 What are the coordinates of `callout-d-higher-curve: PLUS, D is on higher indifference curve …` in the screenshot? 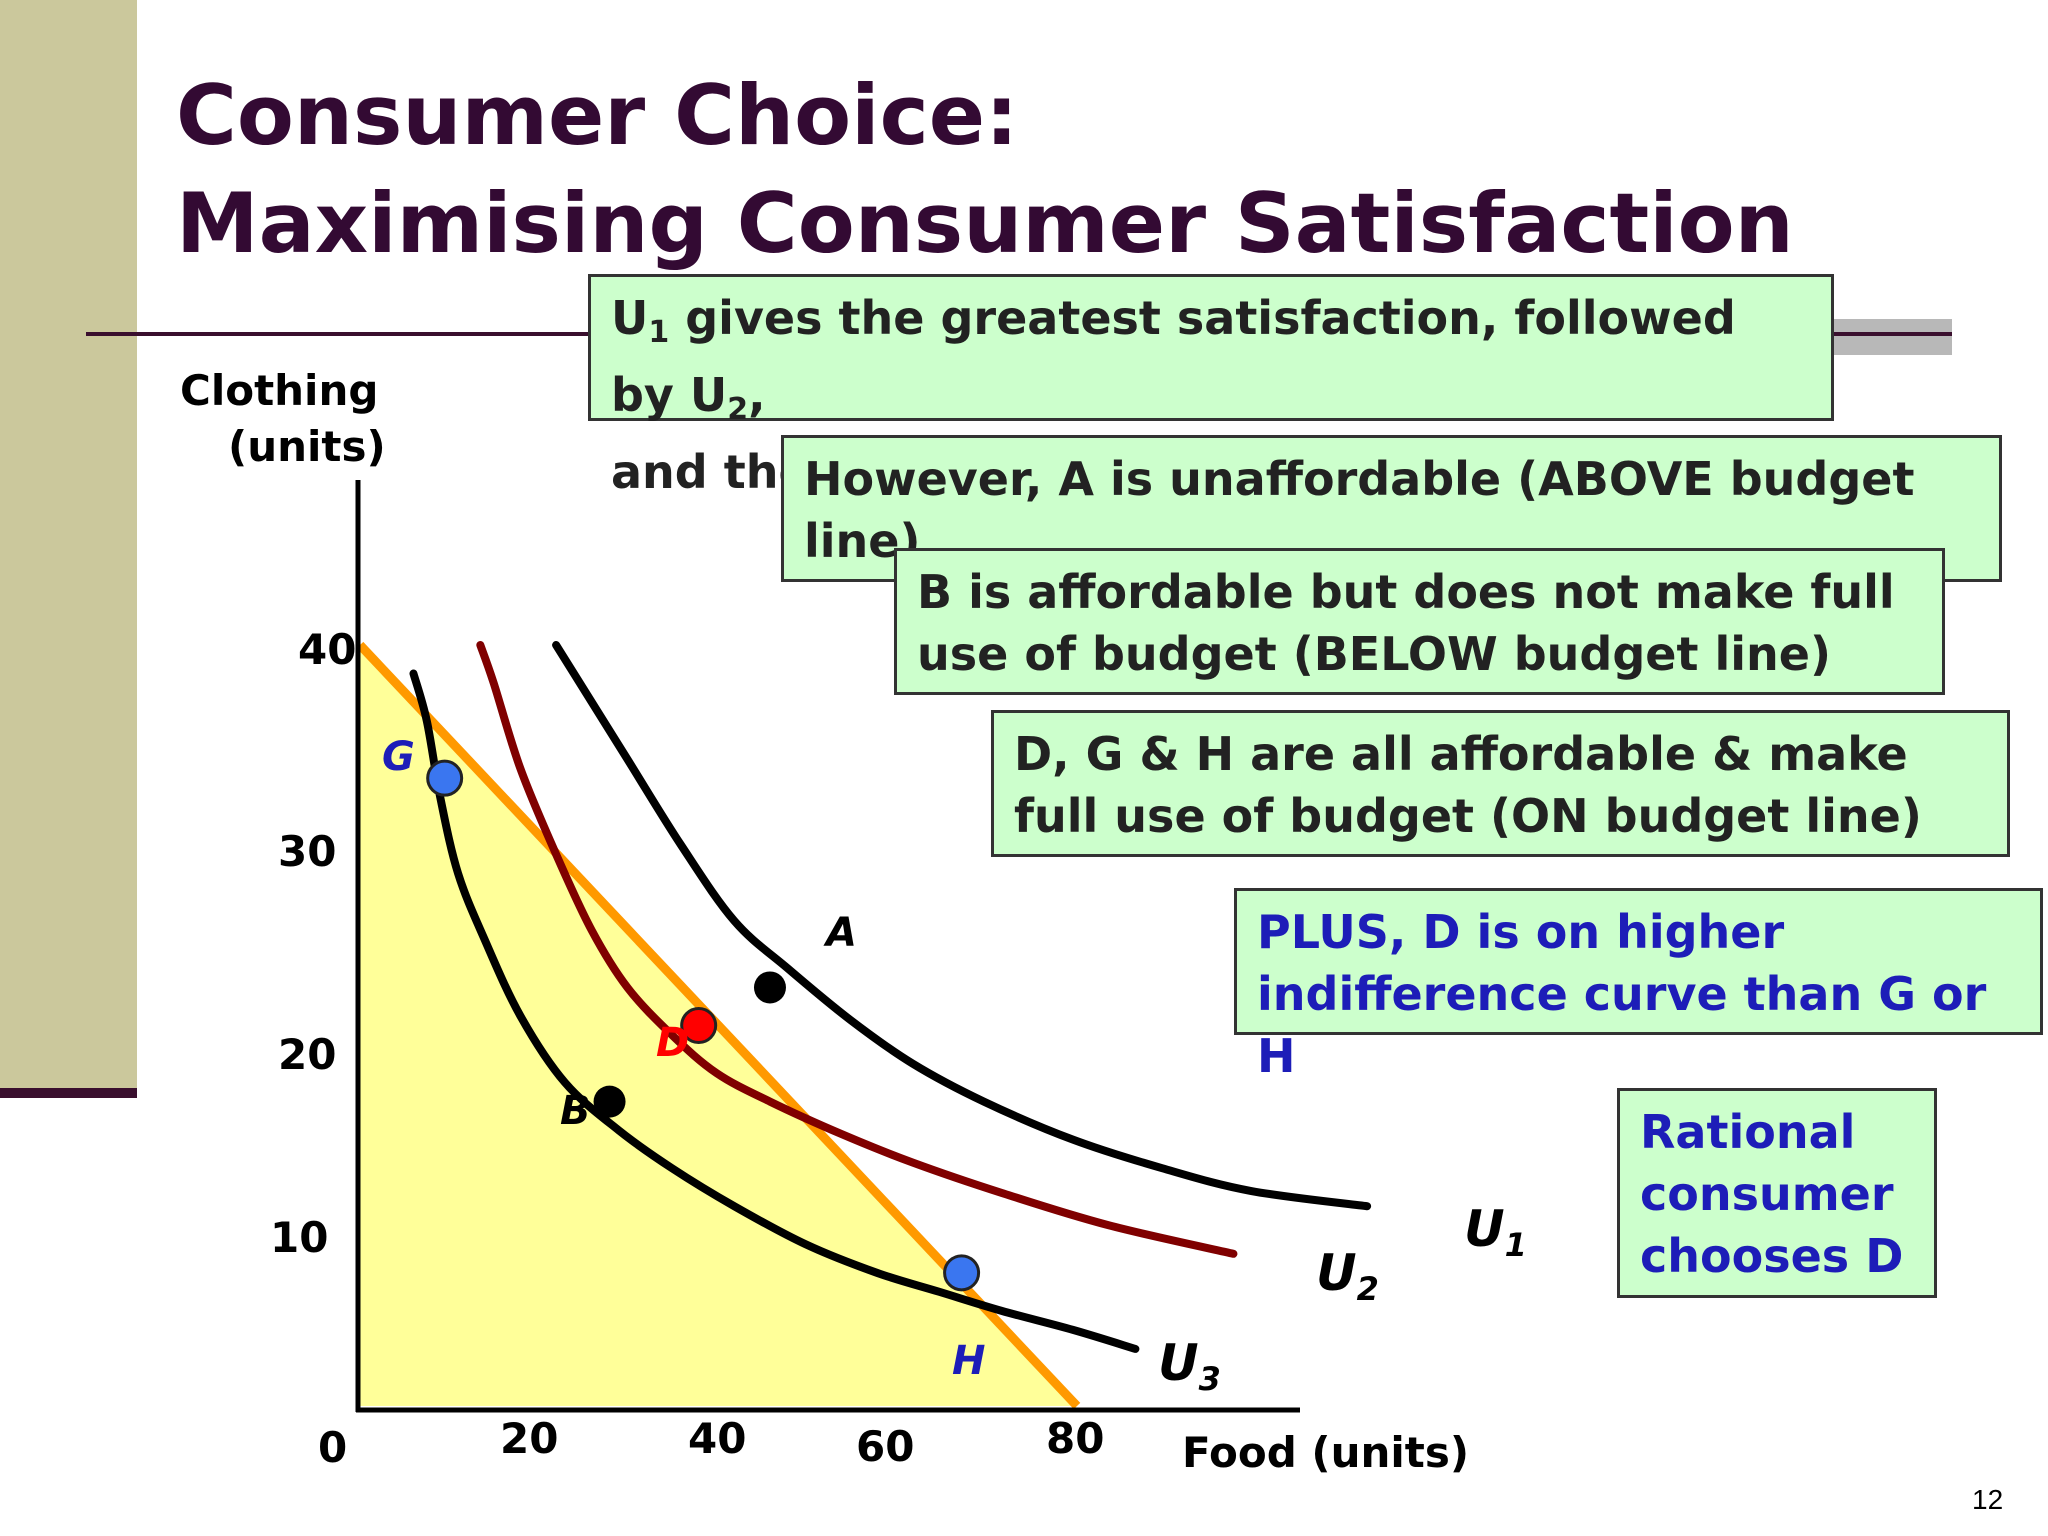 It's located at (1638, 985).